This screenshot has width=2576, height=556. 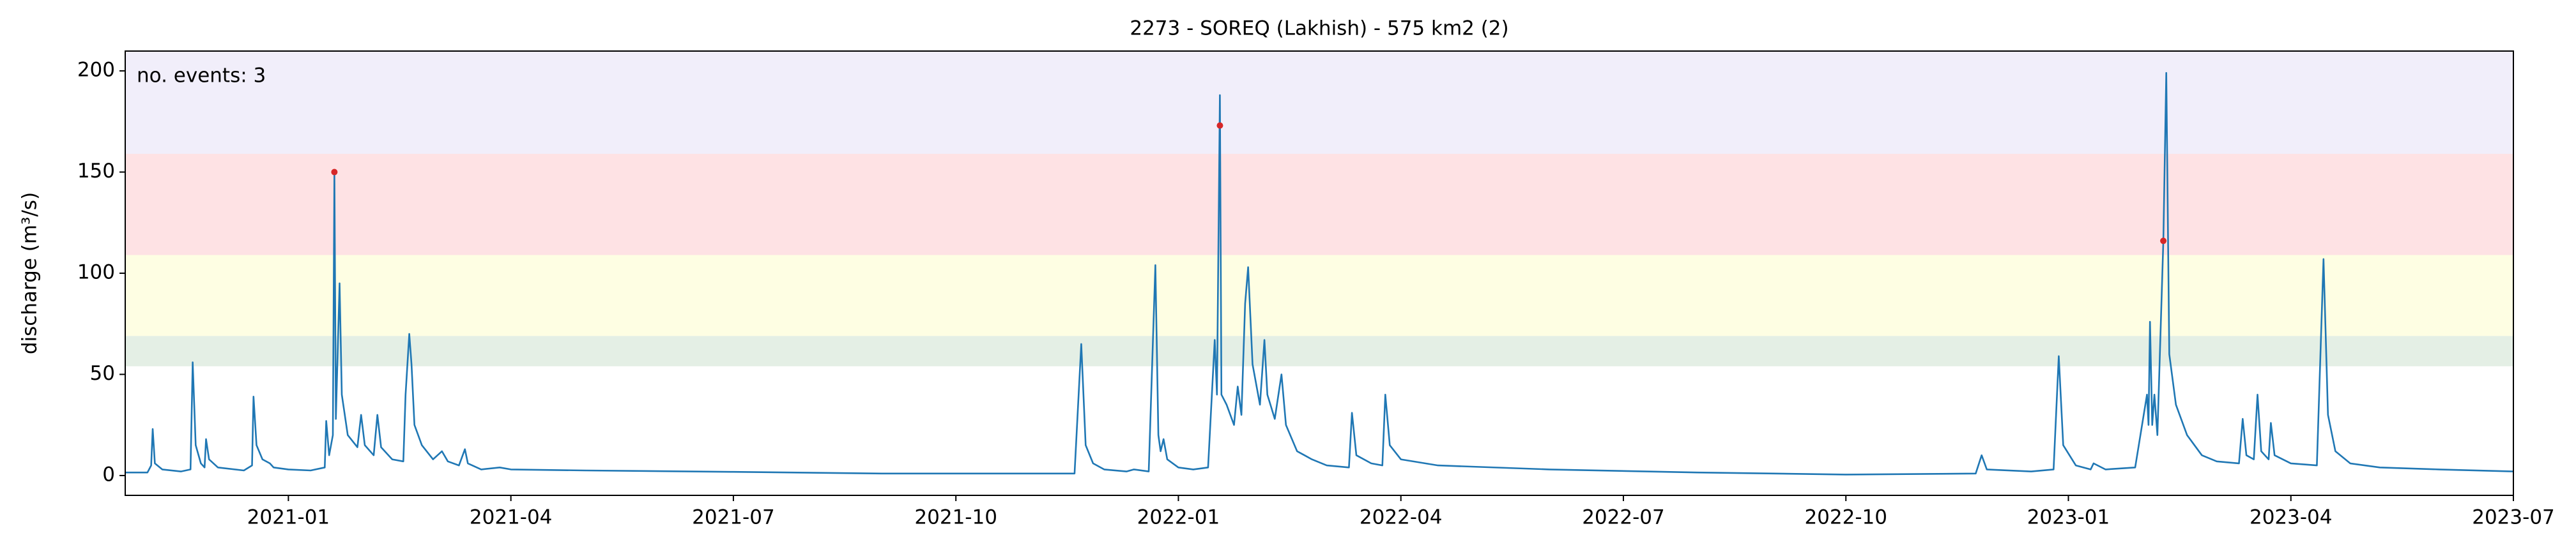 What do you see at coordinates (30, 273) in the screenshot?
I see `y-axis-label: discharge (m³/s)` at bounding box center [30, 273].